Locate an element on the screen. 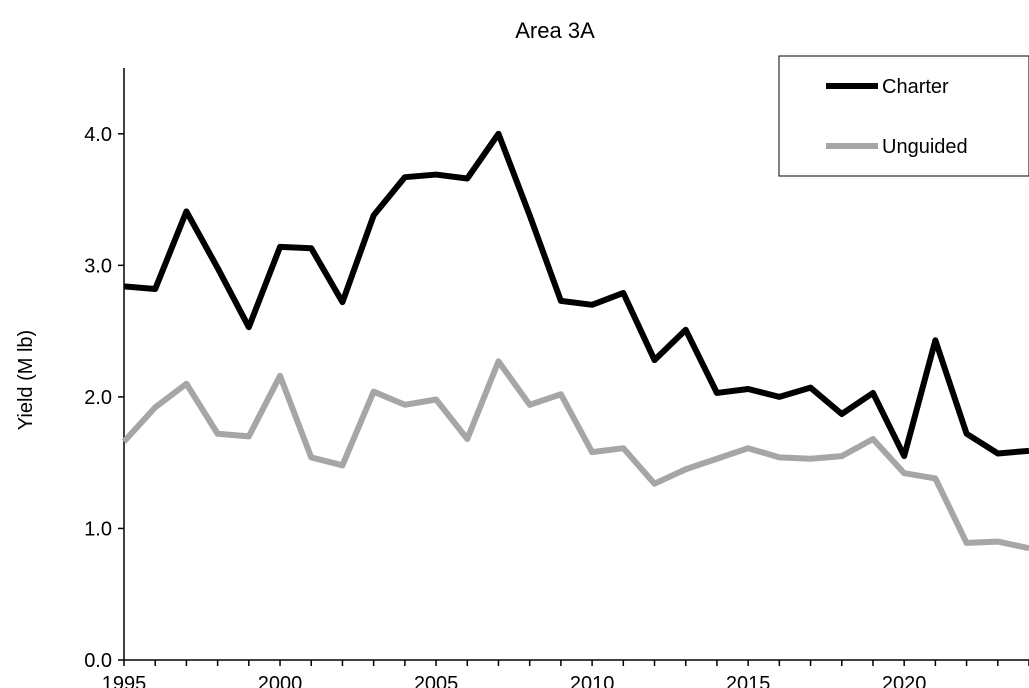 Image resolution: width=1029 pixels, height=688 pixels. y-tick-label: 1.0 is located at coordinates (98, 529).